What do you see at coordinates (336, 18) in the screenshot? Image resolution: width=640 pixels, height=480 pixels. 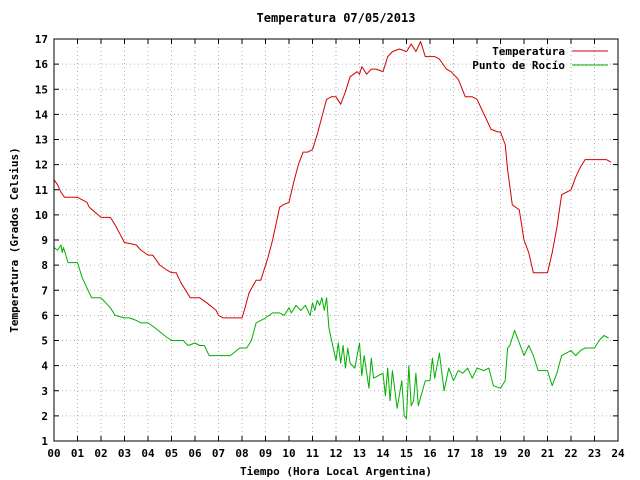 I see `chart-title: Temperatura 07/05/2013` at bounding box center [336, 18].